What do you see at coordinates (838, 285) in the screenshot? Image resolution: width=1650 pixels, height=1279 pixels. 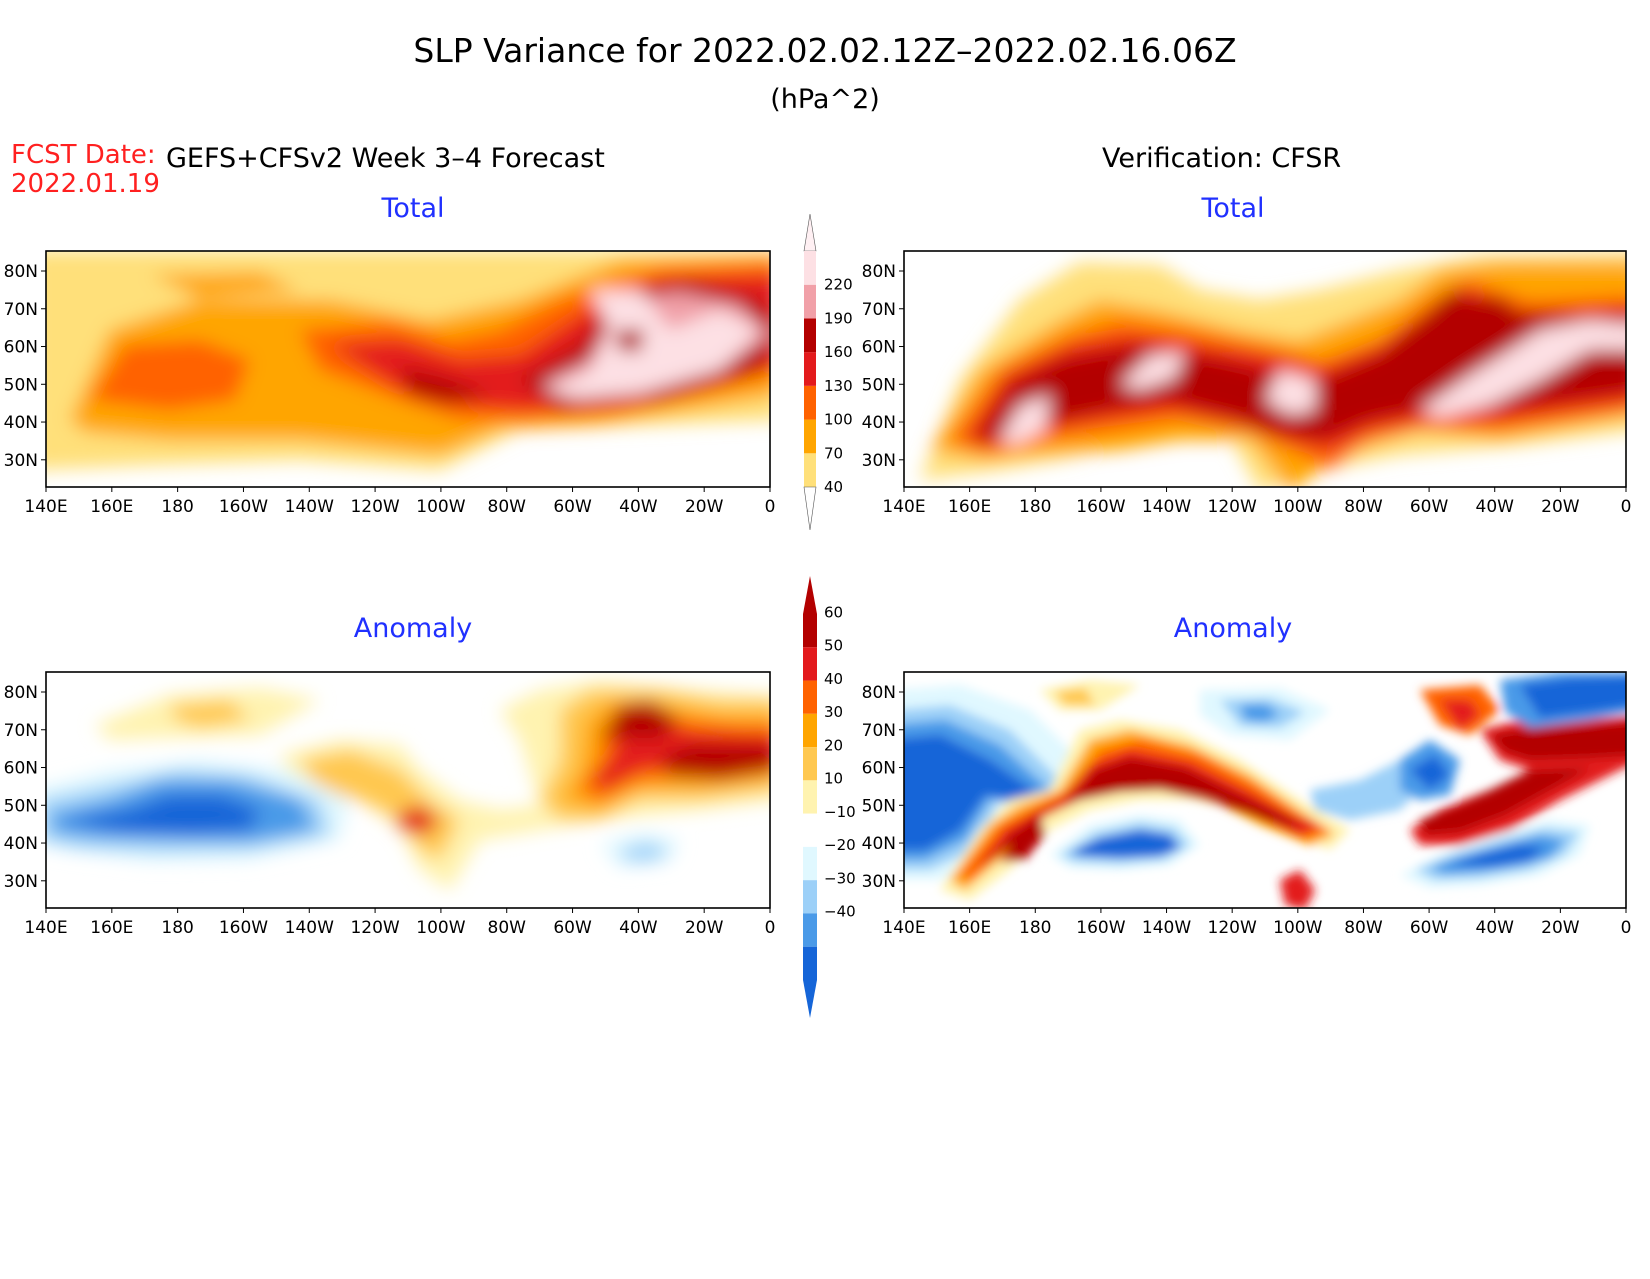 I see `colorbar-total-tick-label: 220` at bounding box center [838, 285].